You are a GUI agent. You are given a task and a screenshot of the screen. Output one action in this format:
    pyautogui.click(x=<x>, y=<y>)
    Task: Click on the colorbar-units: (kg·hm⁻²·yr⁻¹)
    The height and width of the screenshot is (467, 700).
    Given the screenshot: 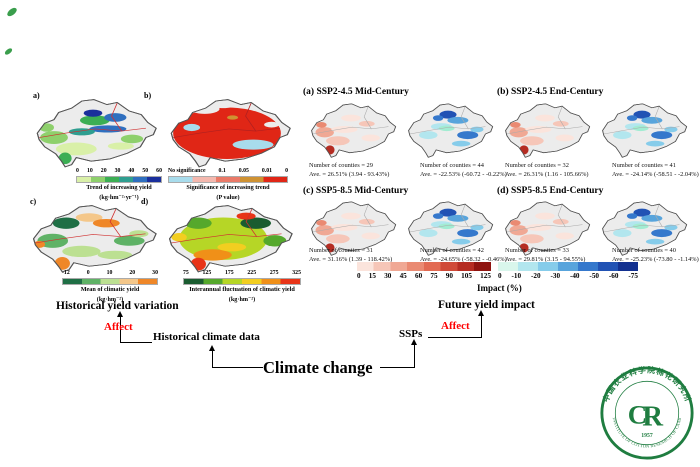 What is the action you would take?
    pyautogui.click(x=119, y=197)
    